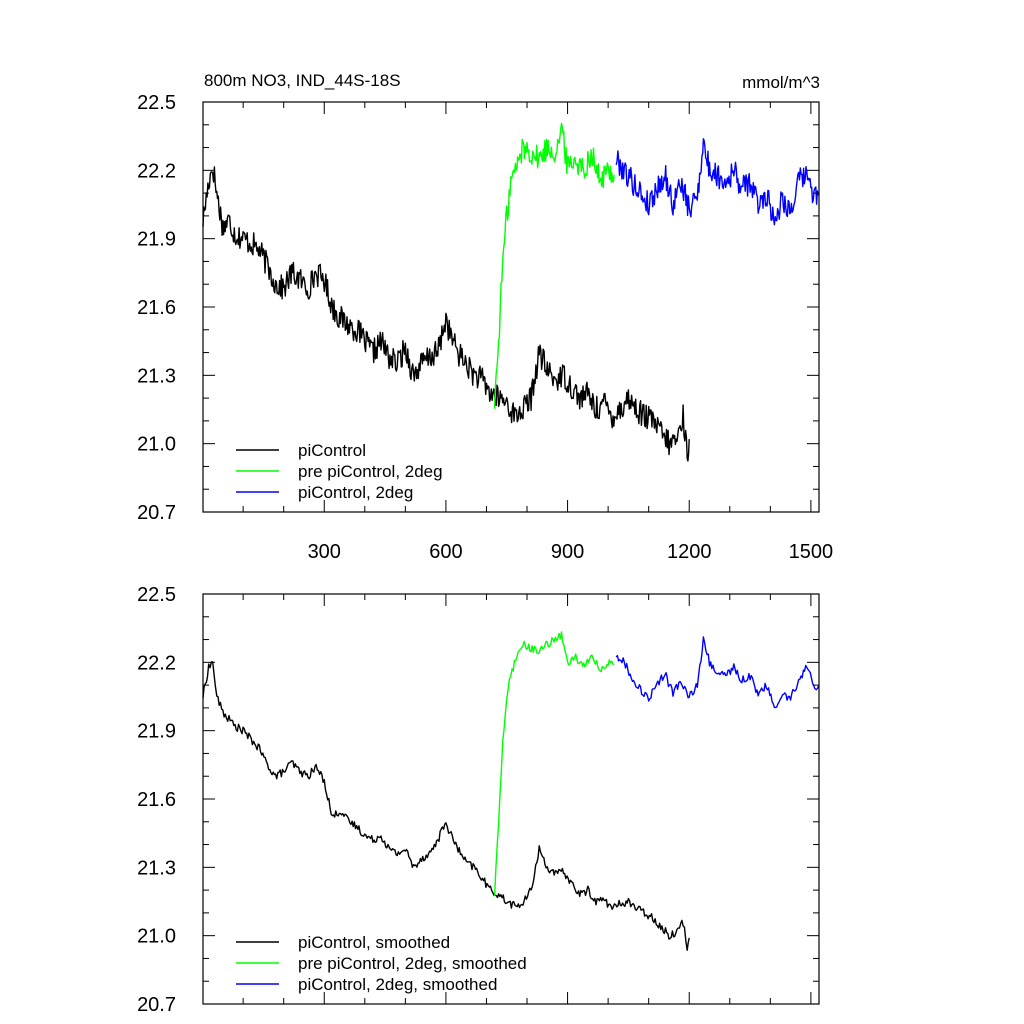  I want to click on x-tick-label: 600, so click(445, 552).